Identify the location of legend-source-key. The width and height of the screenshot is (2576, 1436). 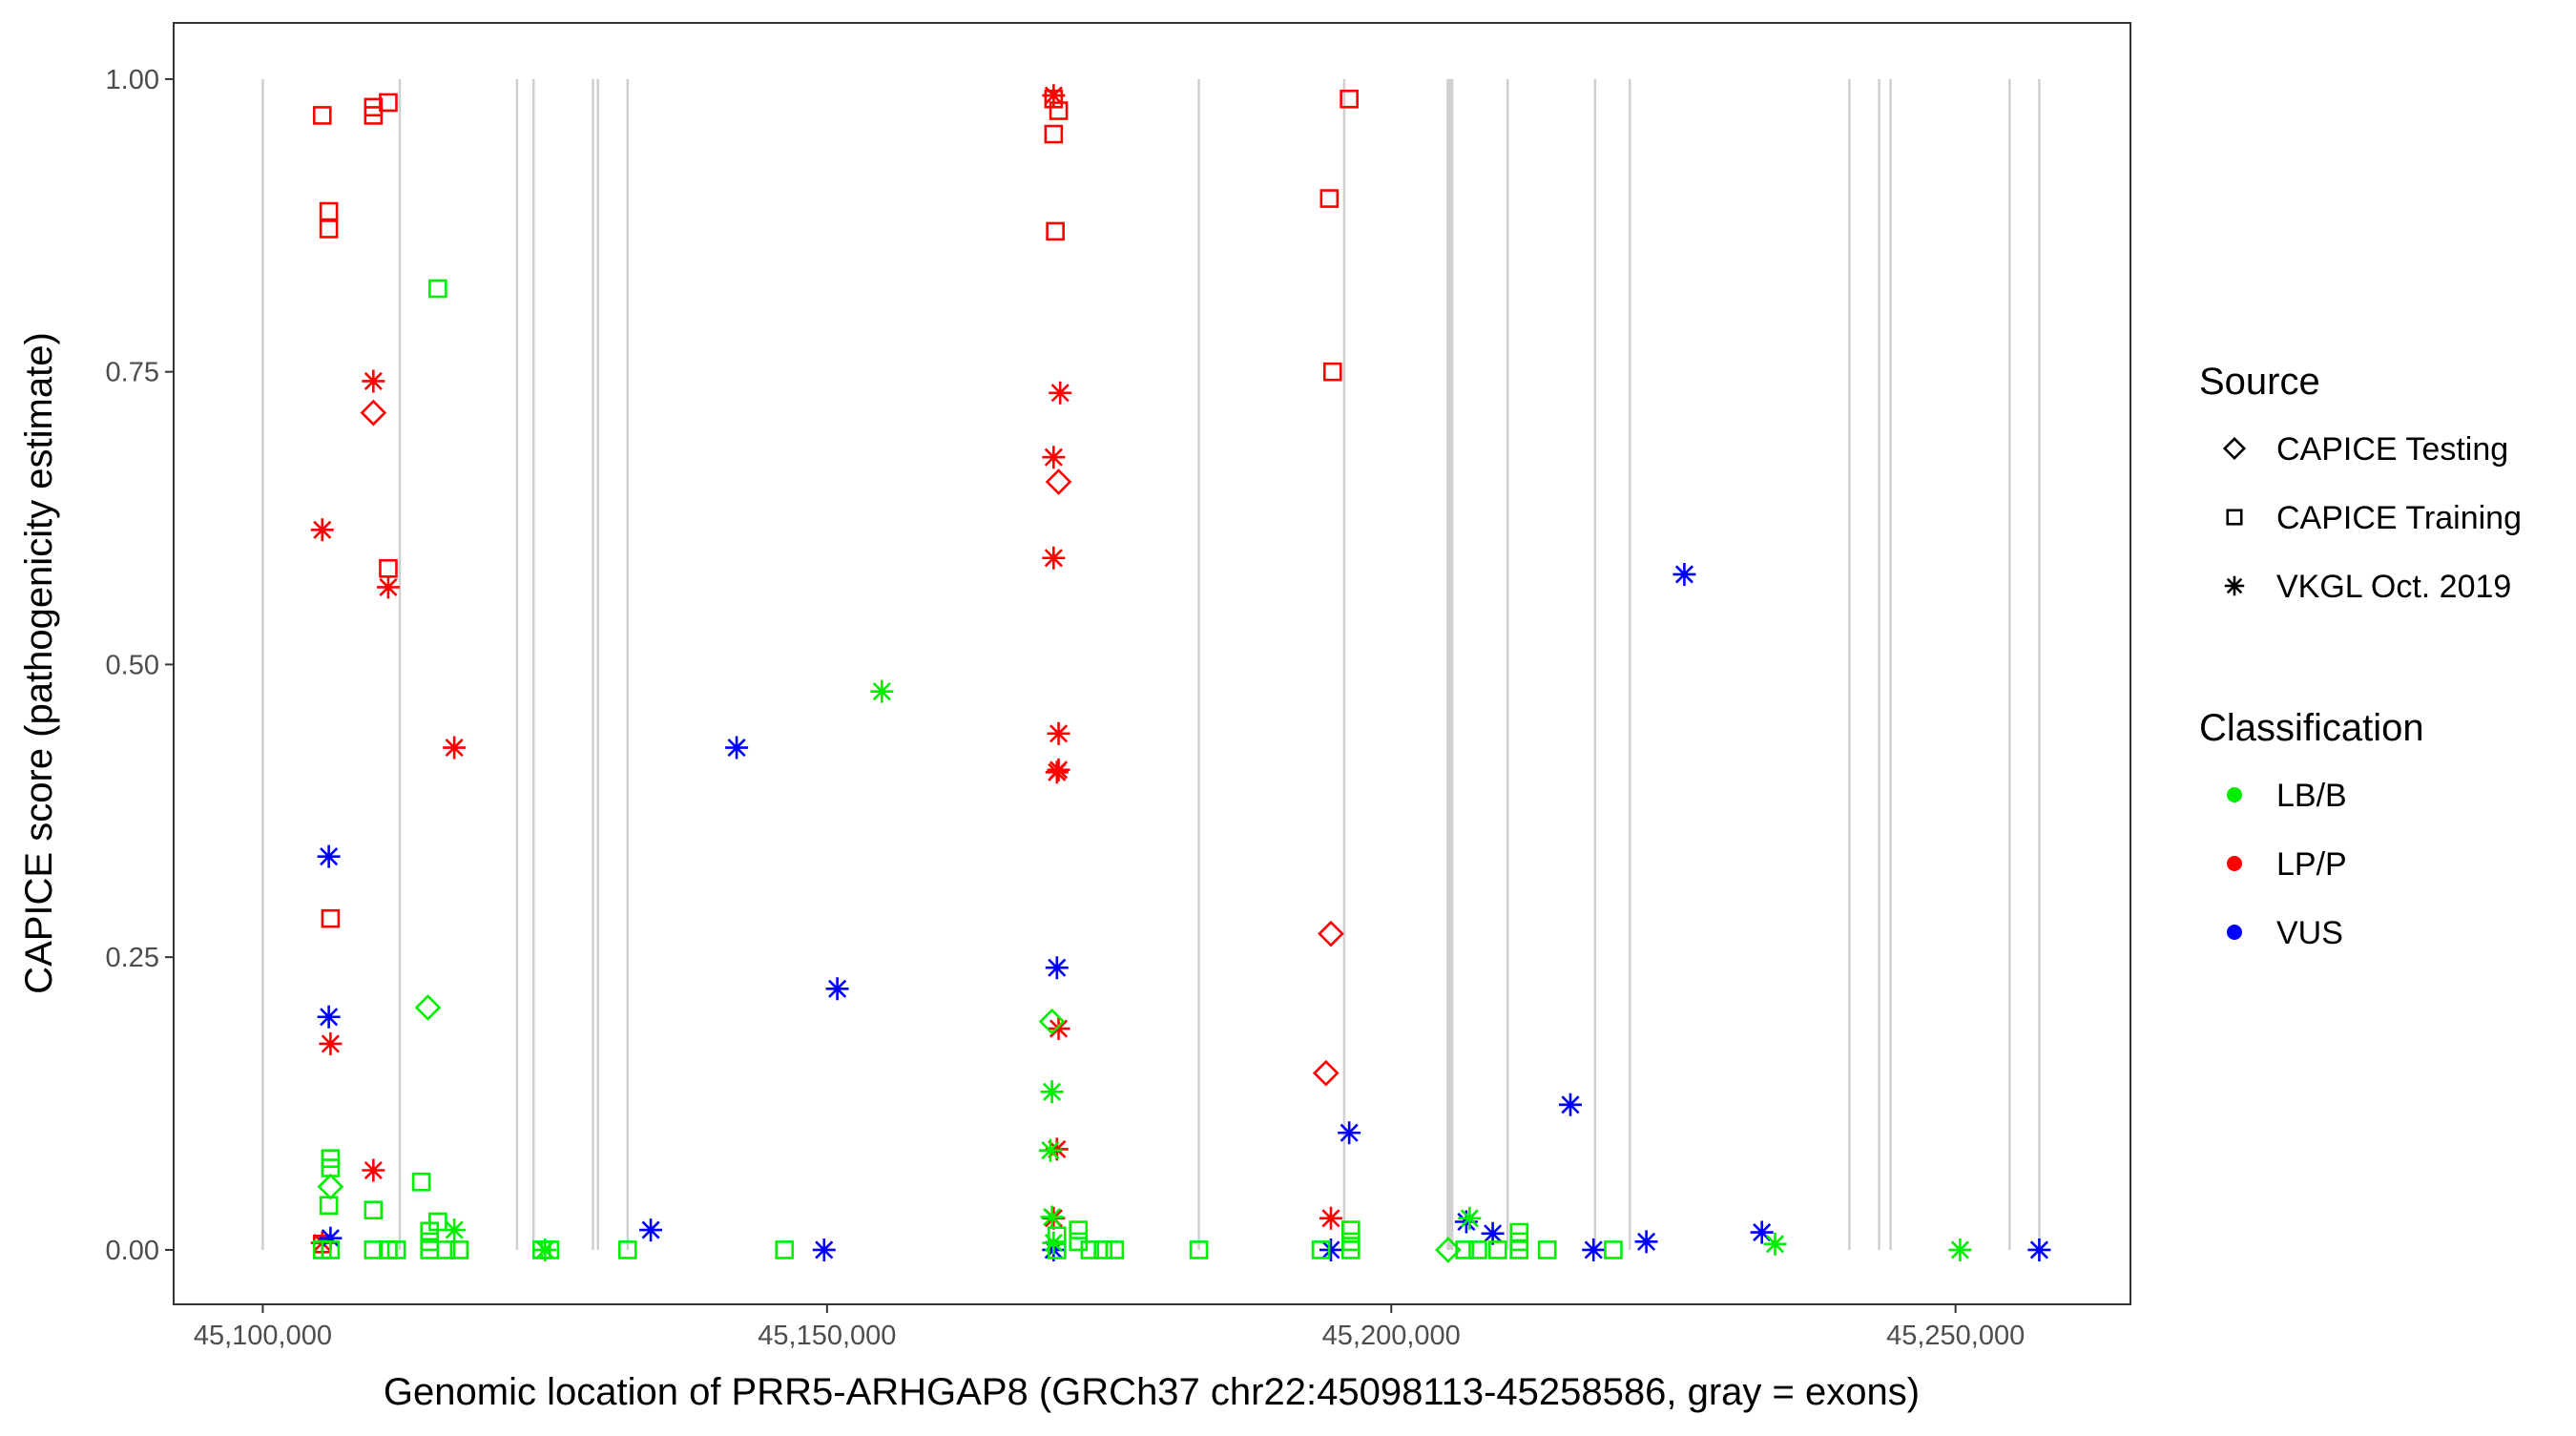
(2234, 448).